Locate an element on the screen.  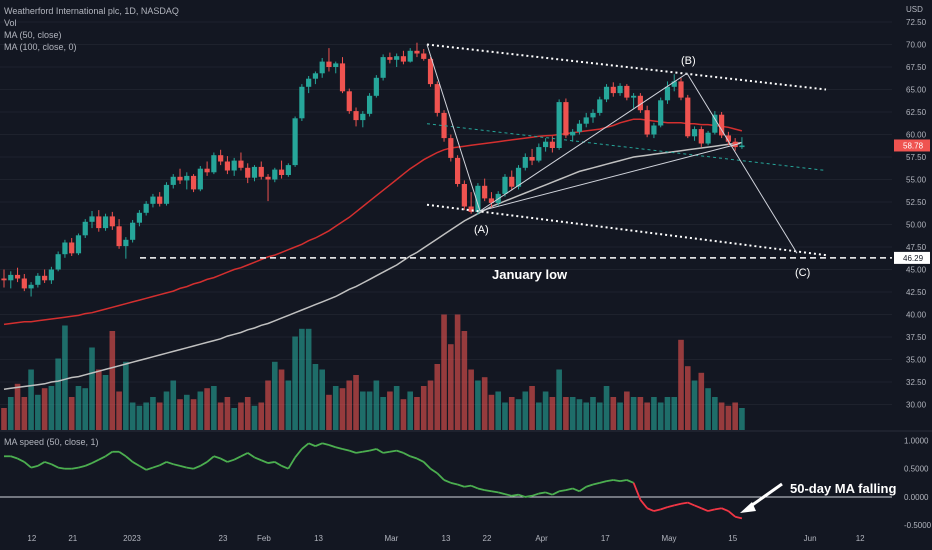
price-tick-label: 70.00 is located at coordinates (916, 45).